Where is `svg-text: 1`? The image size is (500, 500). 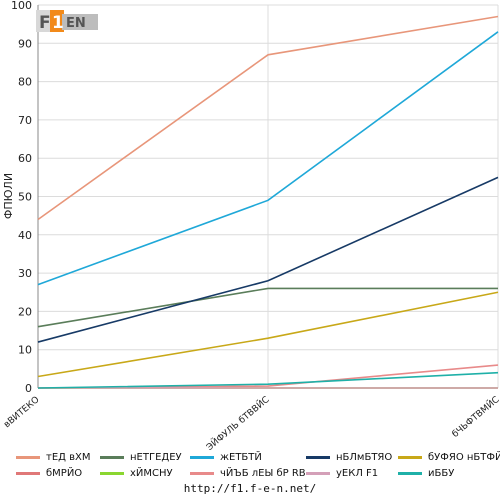 svg-text: 1 is located at coordinates (58, 23).